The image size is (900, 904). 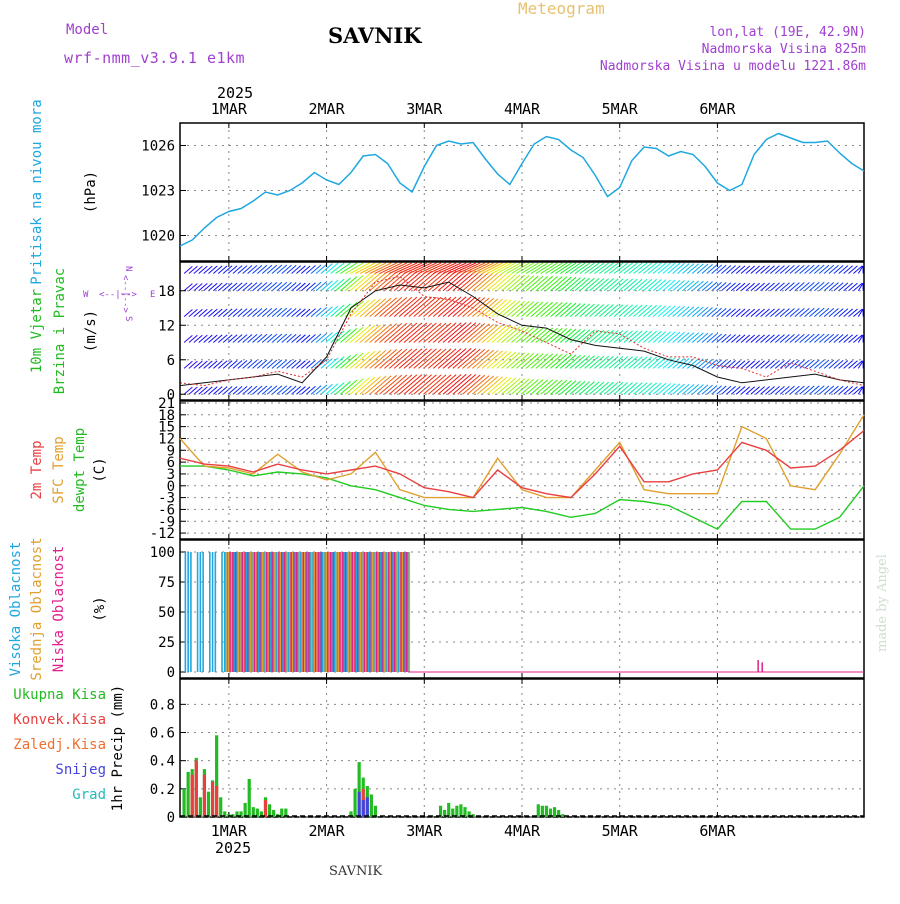 I want to click on cloud-ylabel-2: Srednja Oblacnost, so click(x=37, y=608).